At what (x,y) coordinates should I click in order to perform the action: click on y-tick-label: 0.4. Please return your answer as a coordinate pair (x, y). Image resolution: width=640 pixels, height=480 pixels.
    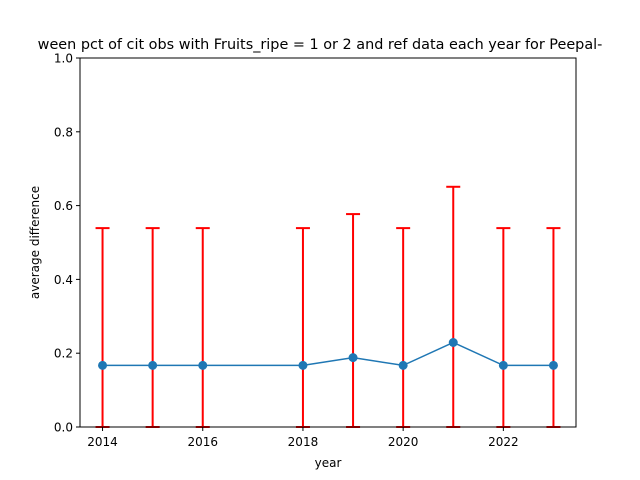
    Looking at the image, I should click on (63, 280).